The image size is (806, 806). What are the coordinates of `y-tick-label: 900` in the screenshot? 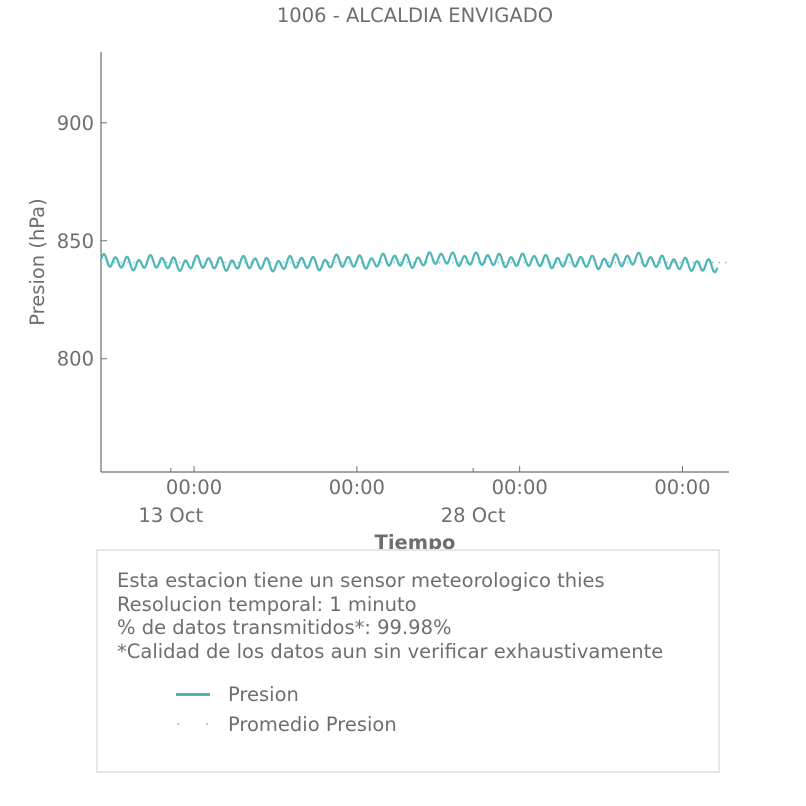 It's located at (75, 123).